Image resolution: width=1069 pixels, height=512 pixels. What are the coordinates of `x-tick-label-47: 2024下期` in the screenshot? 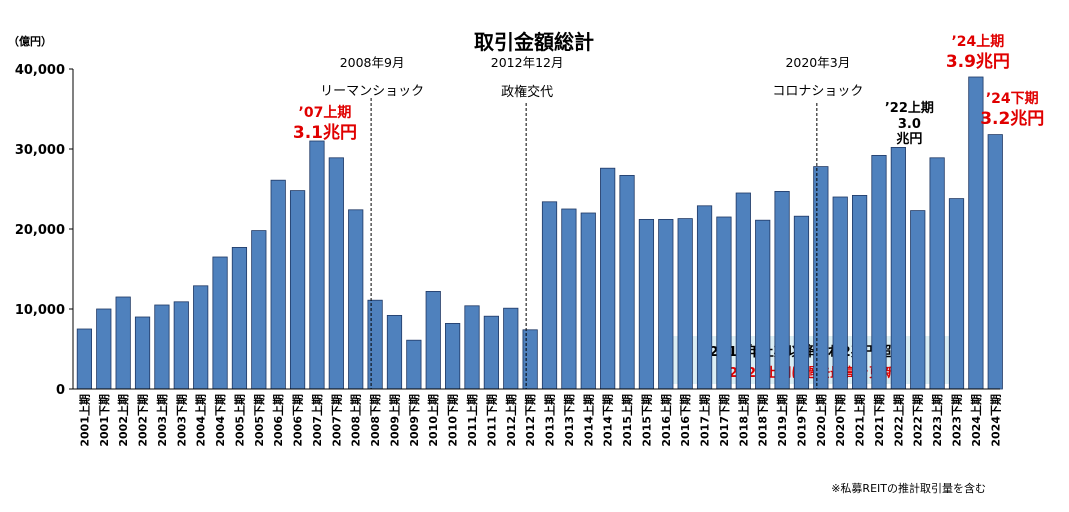 It's located at (995, 420).